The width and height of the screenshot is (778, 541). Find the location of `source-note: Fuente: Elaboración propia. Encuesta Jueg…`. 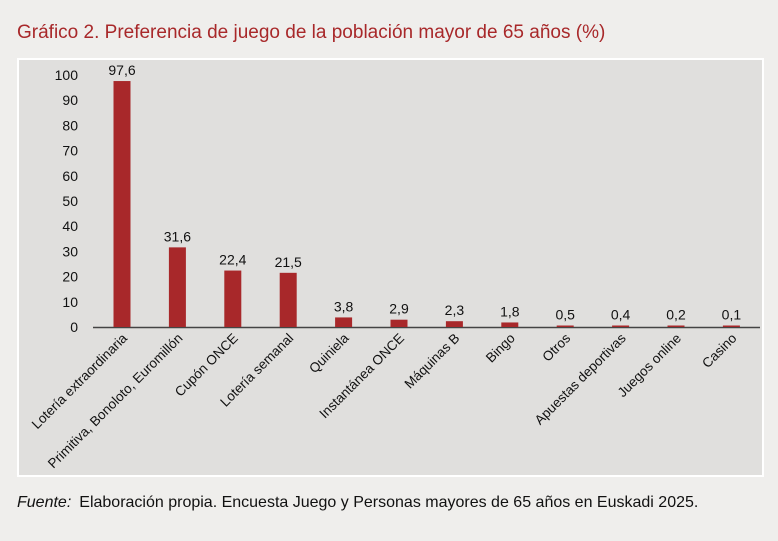

source-note: Fuente: Elaboración propia. Encuesta Jueg… is located at coordinates (357, 503).